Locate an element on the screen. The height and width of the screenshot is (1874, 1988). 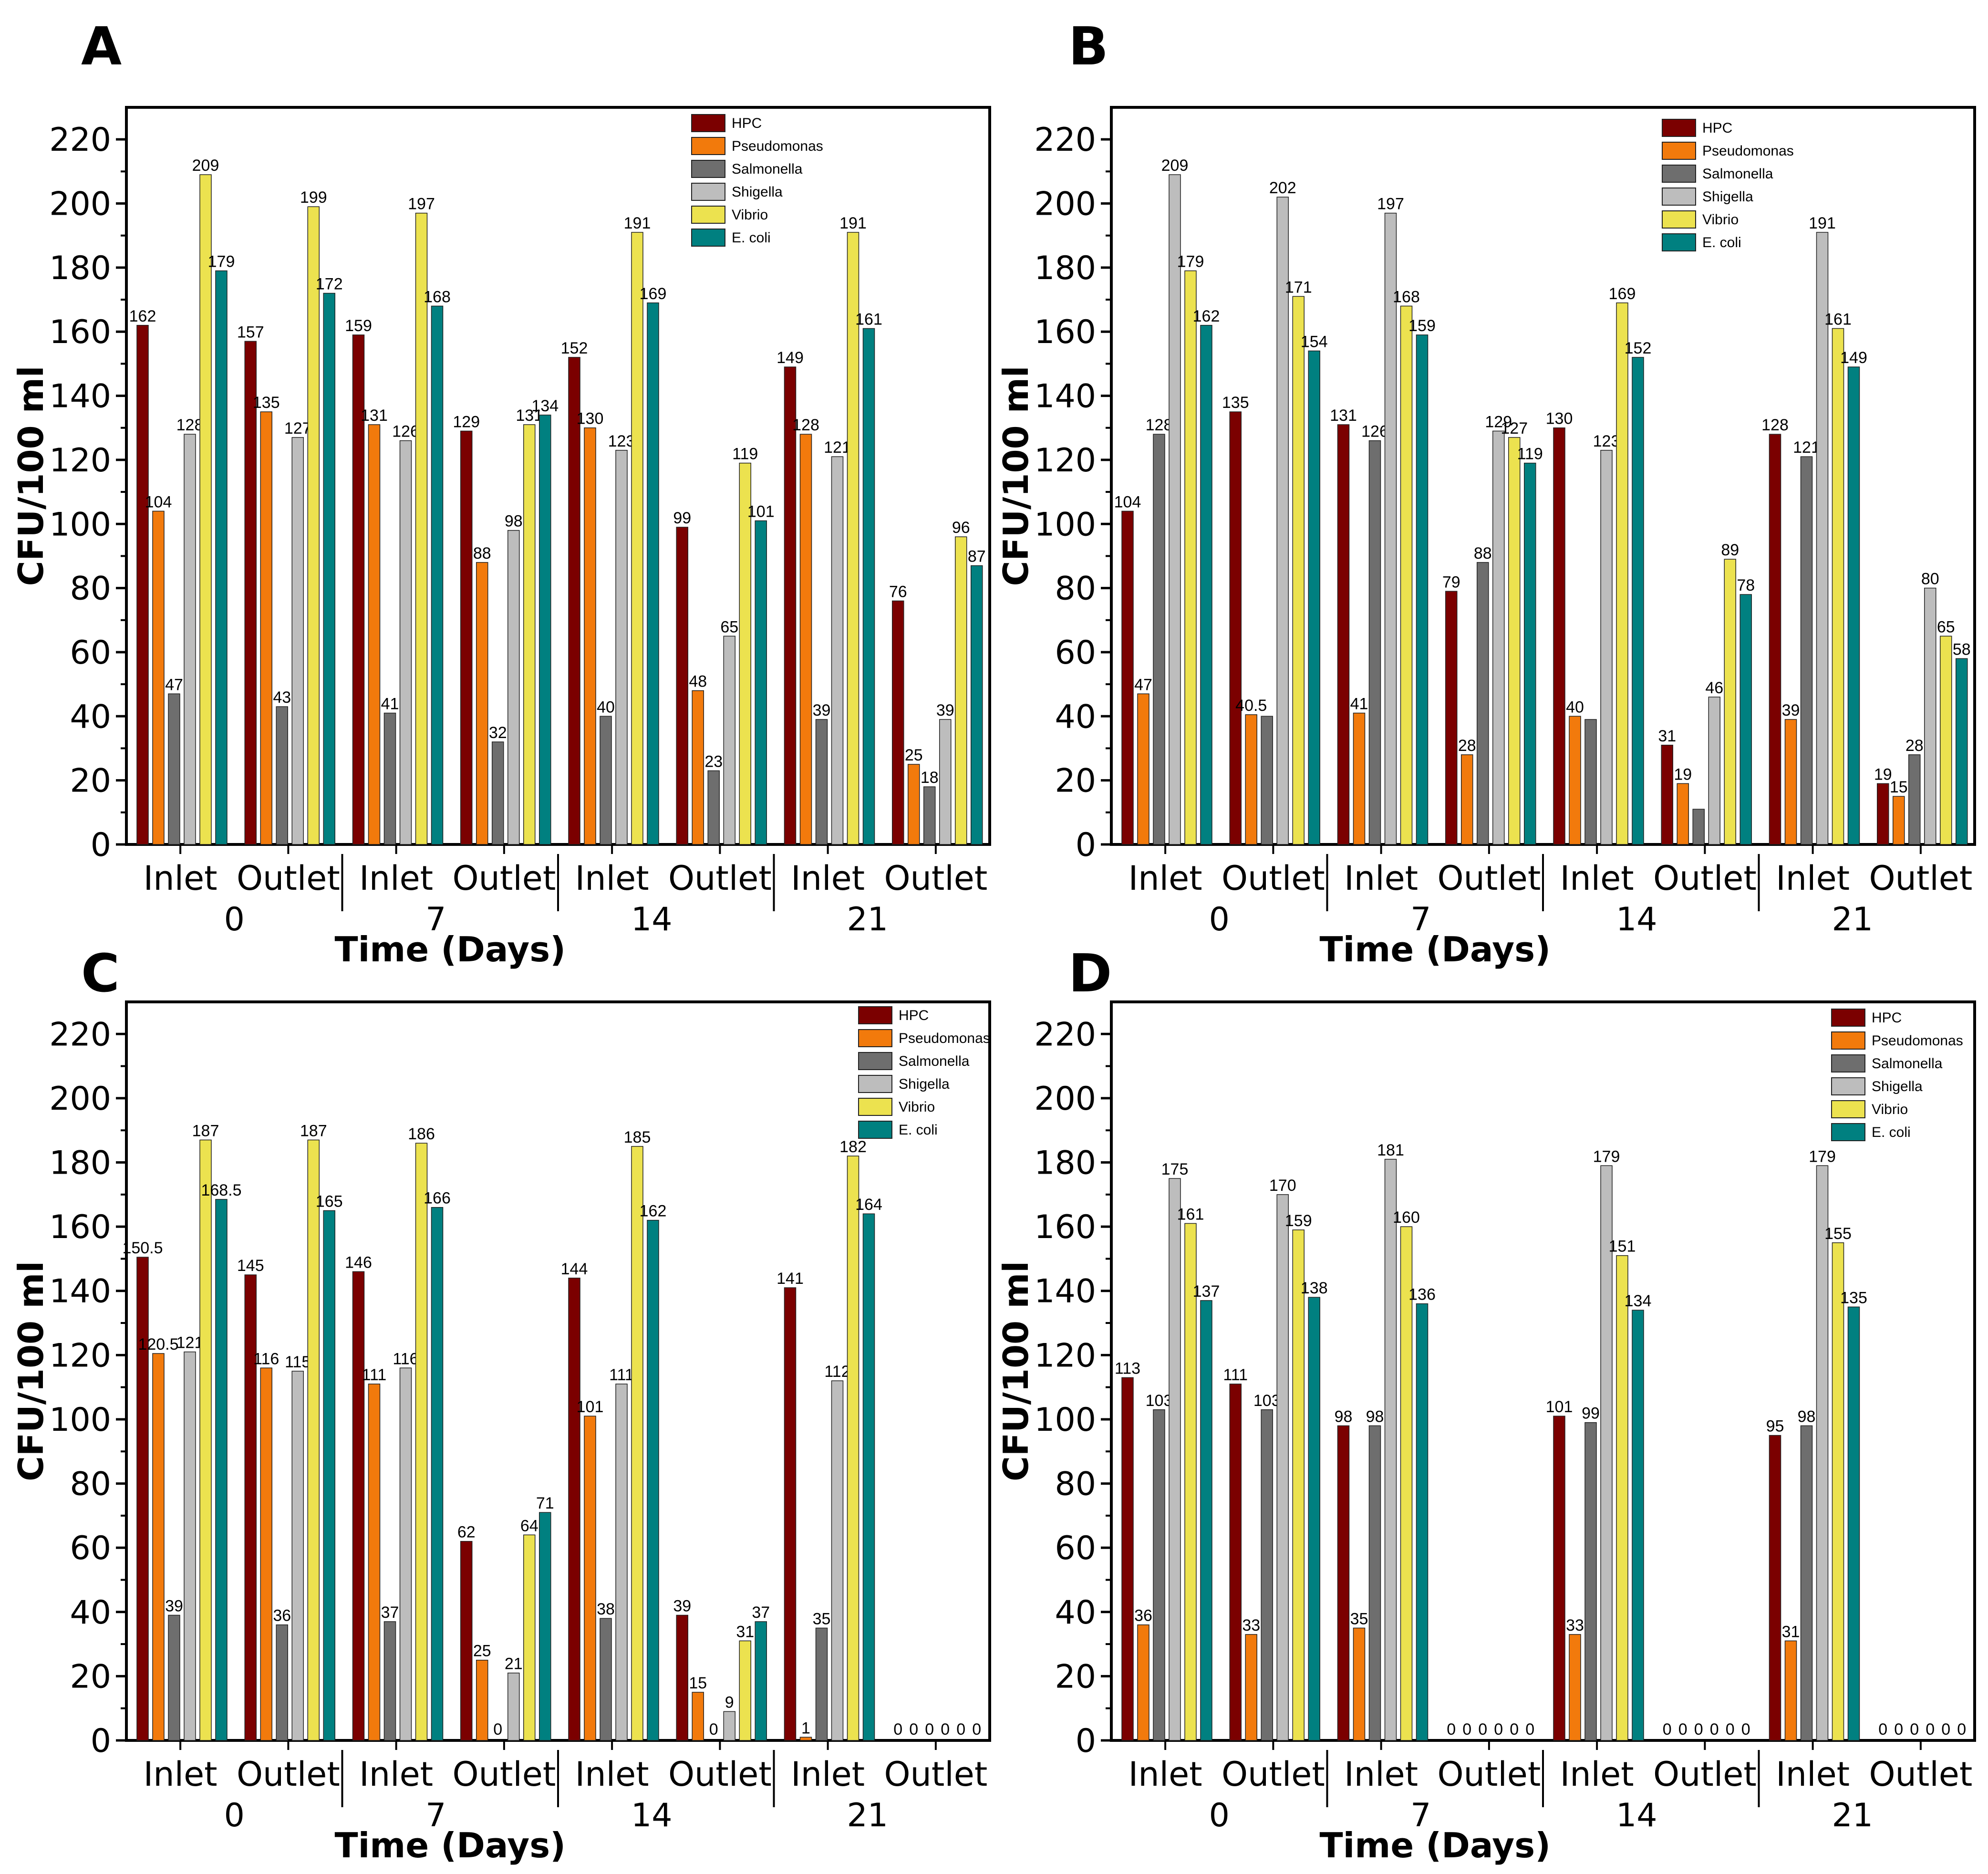
y-tick-label: 80 is located at coordinates (1076, 589).